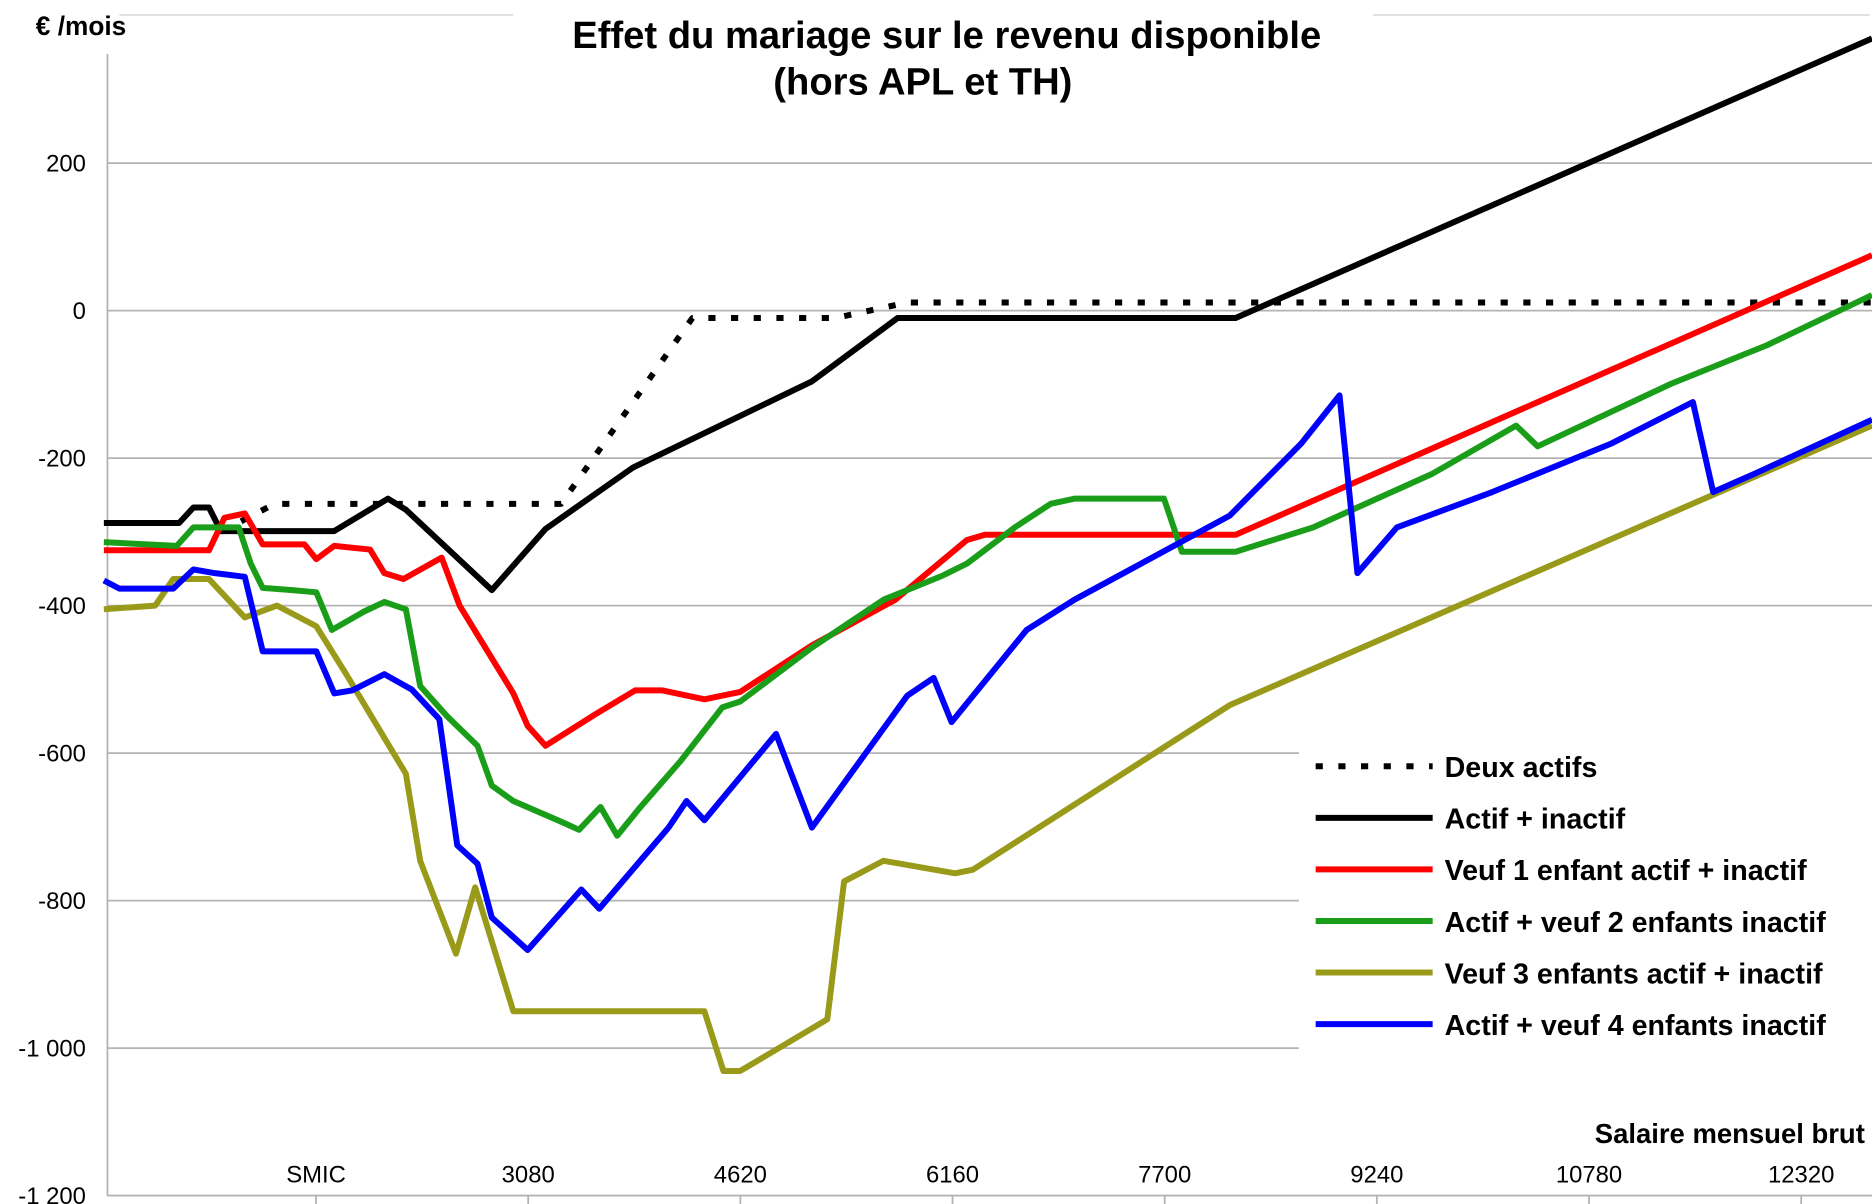  What do you see at coordinates (1730, 1133) in the screenshot?
I see `x-axis-title: Salaire mensuel brut` at bounding box center [1730, 1133].